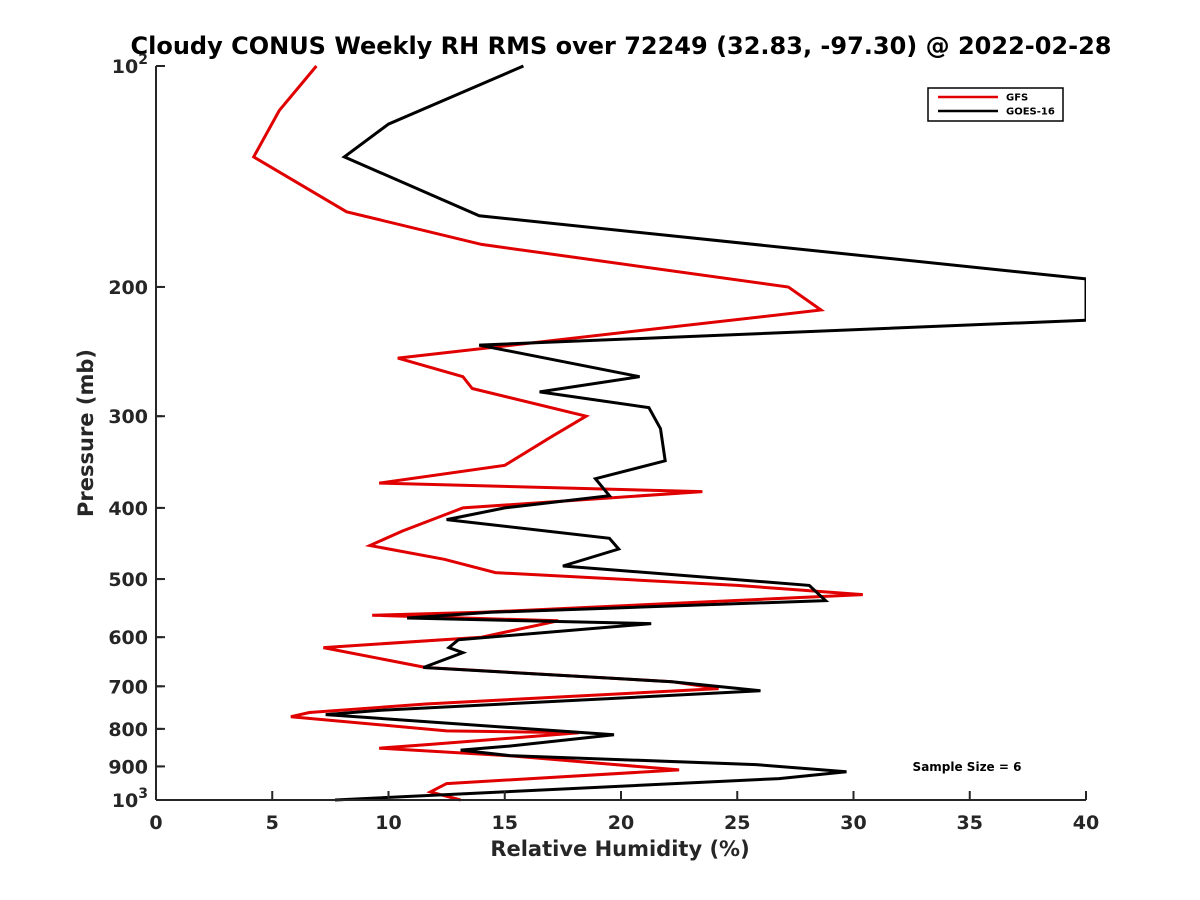 The width and height of the screenshot is (1200, 900). I want to click on x-tick-label: 20, so click(621, 823).